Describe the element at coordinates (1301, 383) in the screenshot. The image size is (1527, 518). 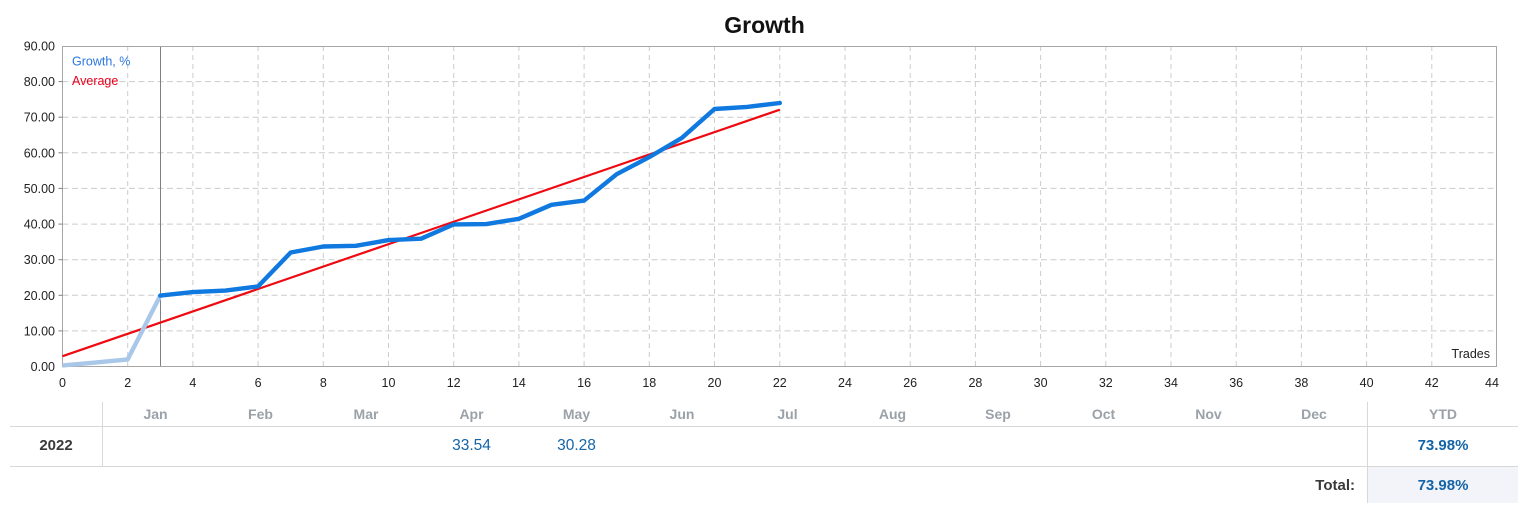
I see `svg-text: 38` at that location.